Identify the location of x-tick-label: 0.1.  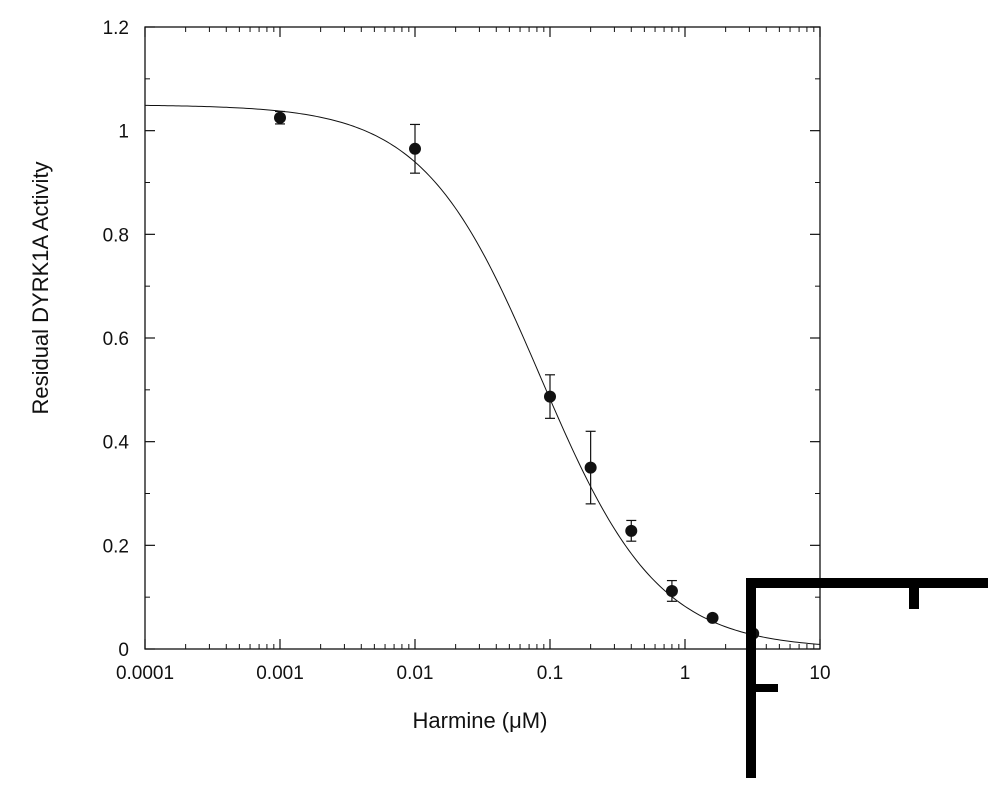
(550, 673).